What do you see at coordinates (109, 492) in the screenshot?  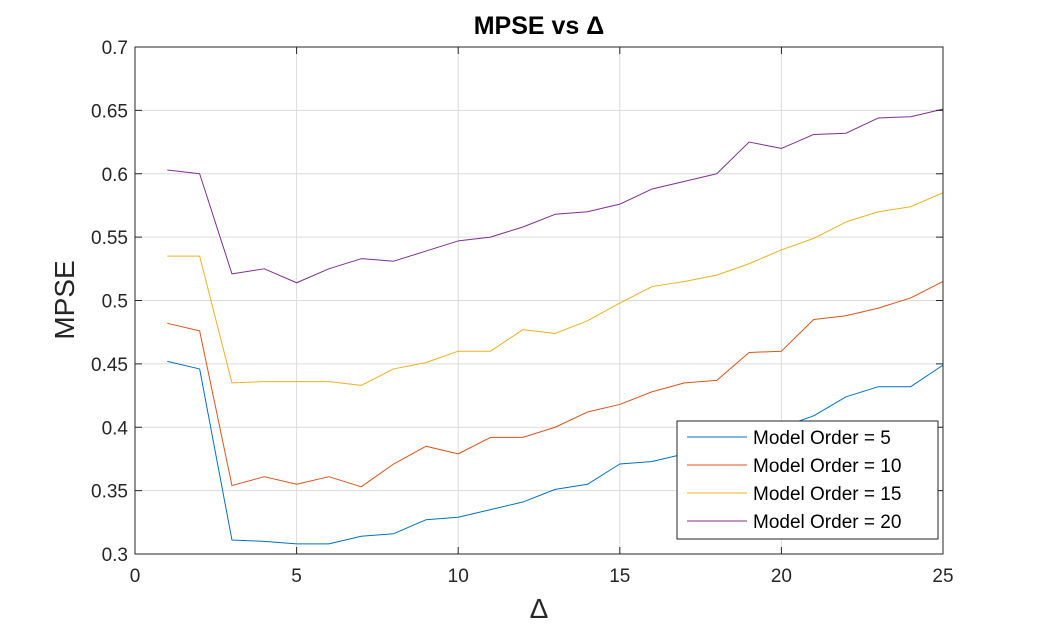 I see `y-tick-label: 0.35` at bounding box center [109, 492].